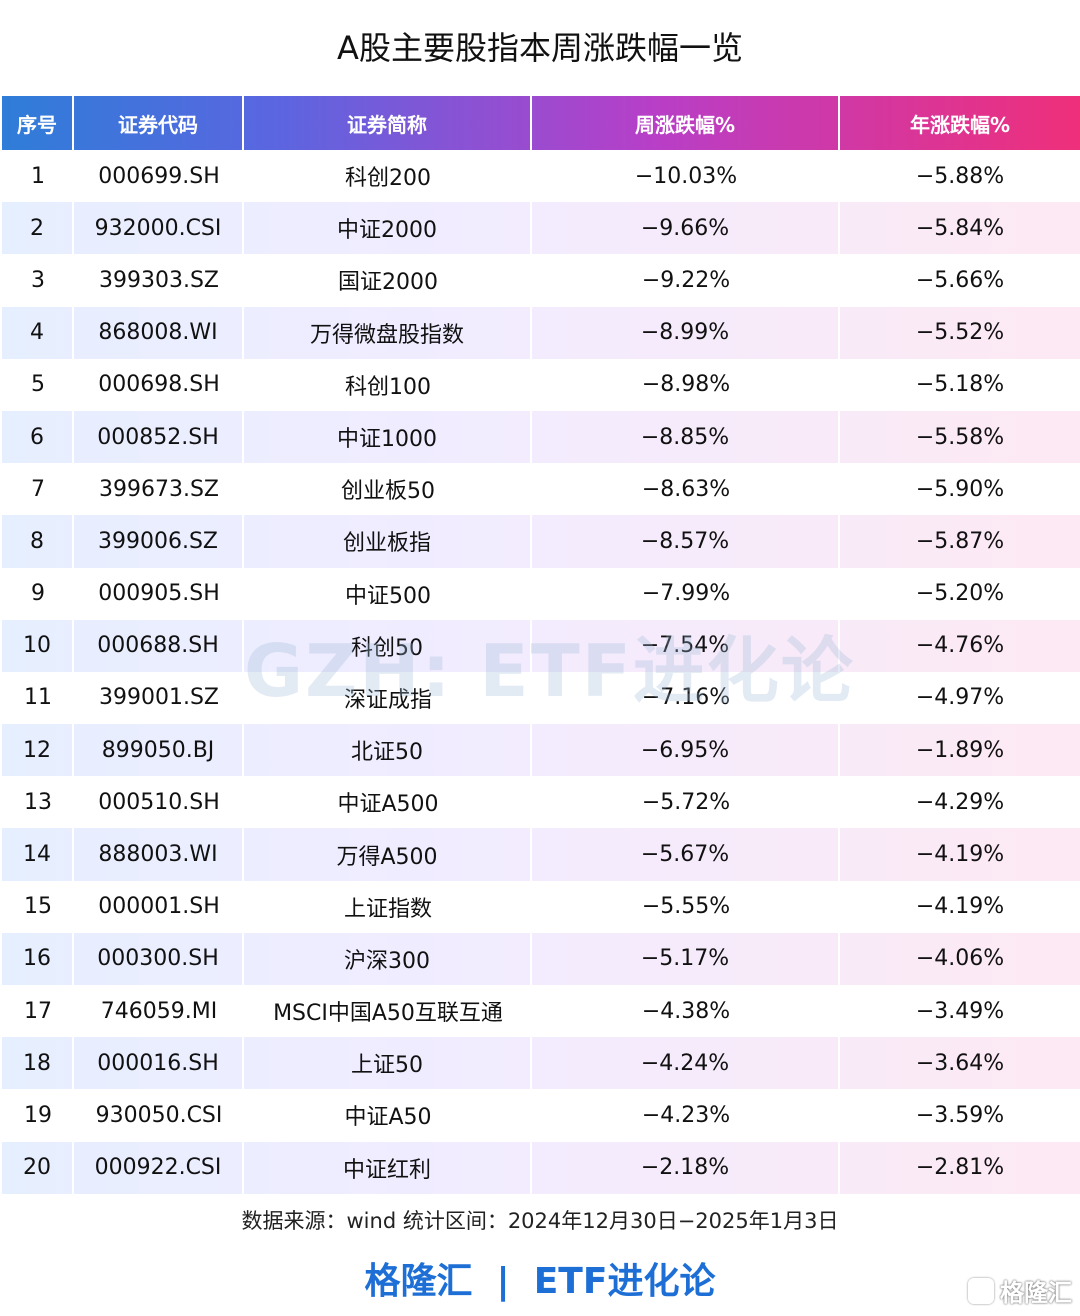 The image size is (1080, 1316). I want to click on cell-code: 000905.SH, so click(159, 594).